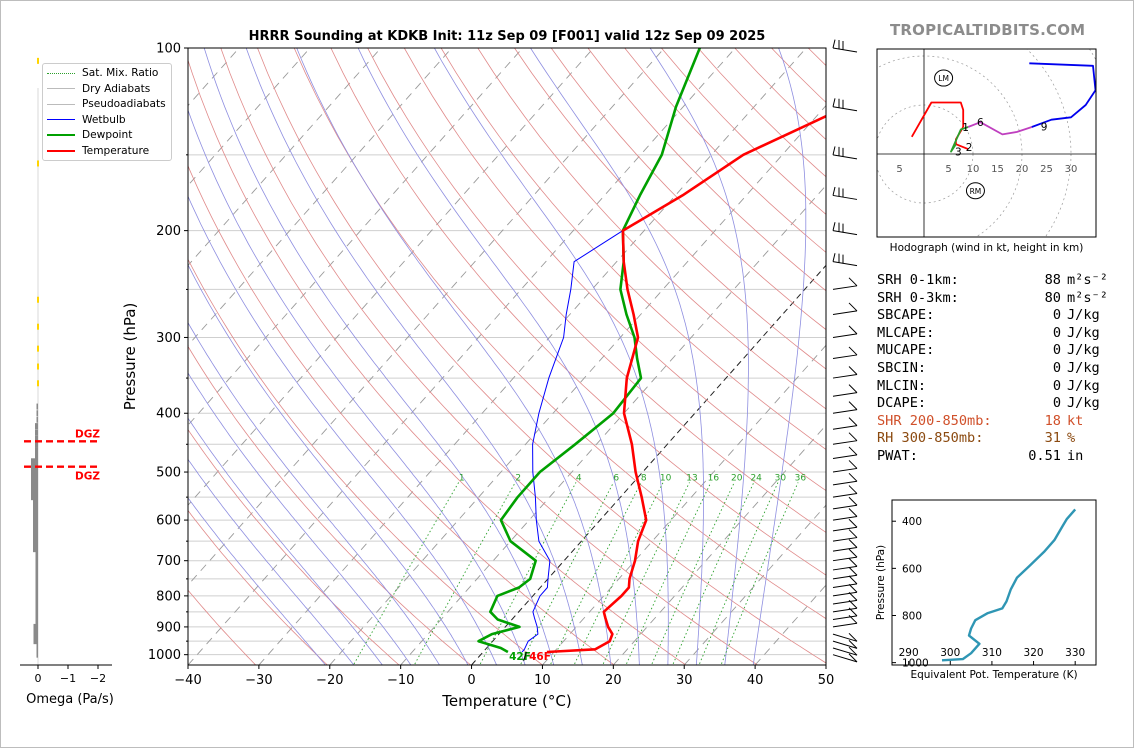 The width and height of the screenshot is (1134, 748). Describe the element at coordinates (992, 369) in the screenshot. I see `stat-row: SBCIN: 0 J/kg` at that location.